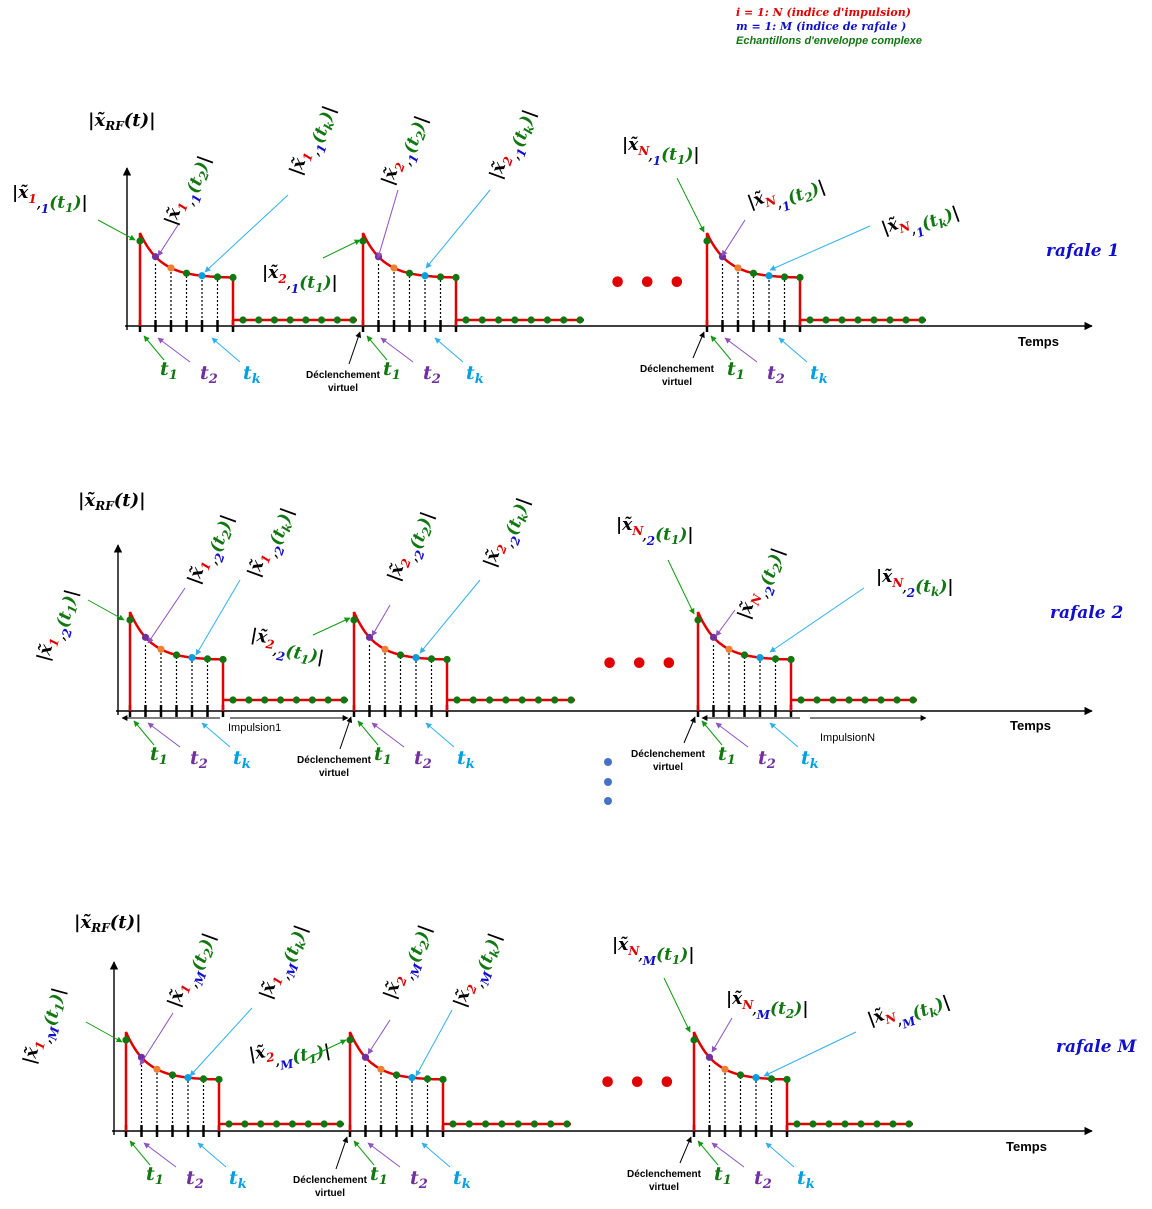 Image resolution: width=1152 pixels, height=1209 pixels. What do you see at coordinates (508, 533) in the screenshot?
I see `sample-label-p2_tk: |x̃2,2(tk)|` at bounding box center [508, 533].